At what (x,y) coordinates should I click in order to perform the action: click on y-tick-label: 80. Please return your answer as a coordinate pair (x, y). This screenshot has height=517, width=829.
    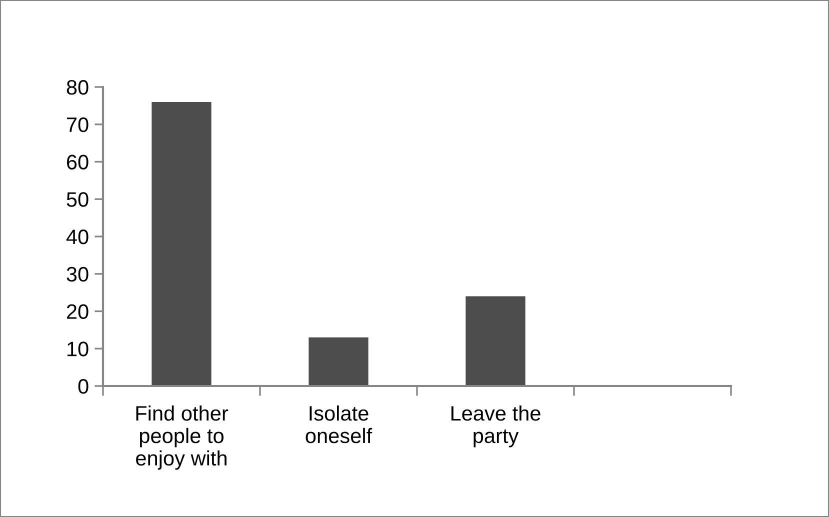
    Looking at the image, I should click on (77, 87).